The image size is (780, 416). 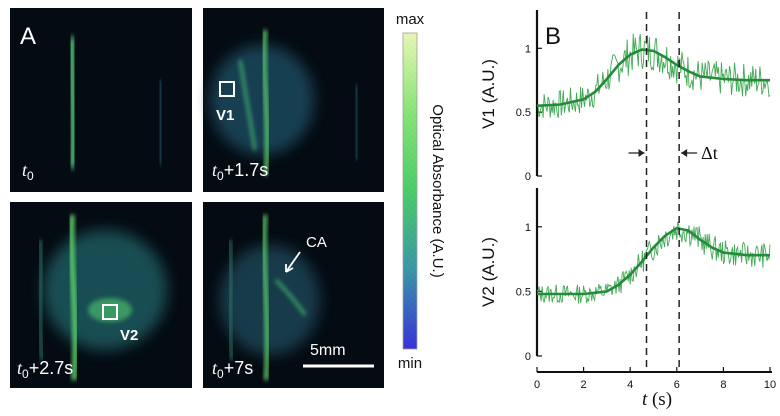 I want to click on xlabel: t (s), so click(x=657, y=399).